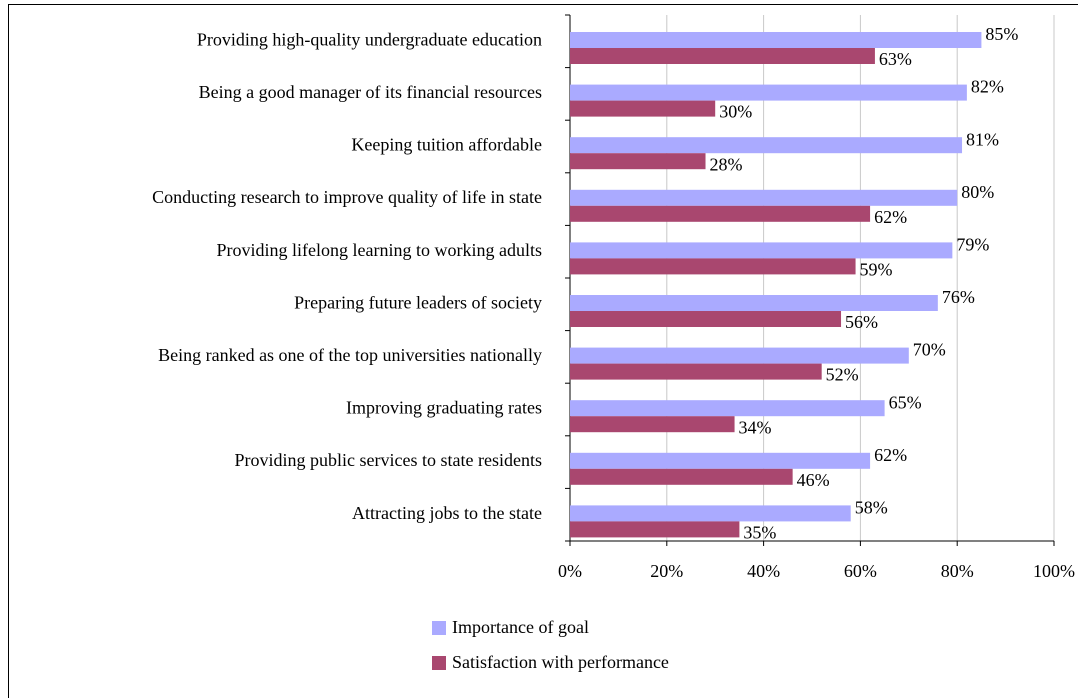 This screenshot has height=698, width=1078. I want to click on value-label: 76%, so click(958, 297).